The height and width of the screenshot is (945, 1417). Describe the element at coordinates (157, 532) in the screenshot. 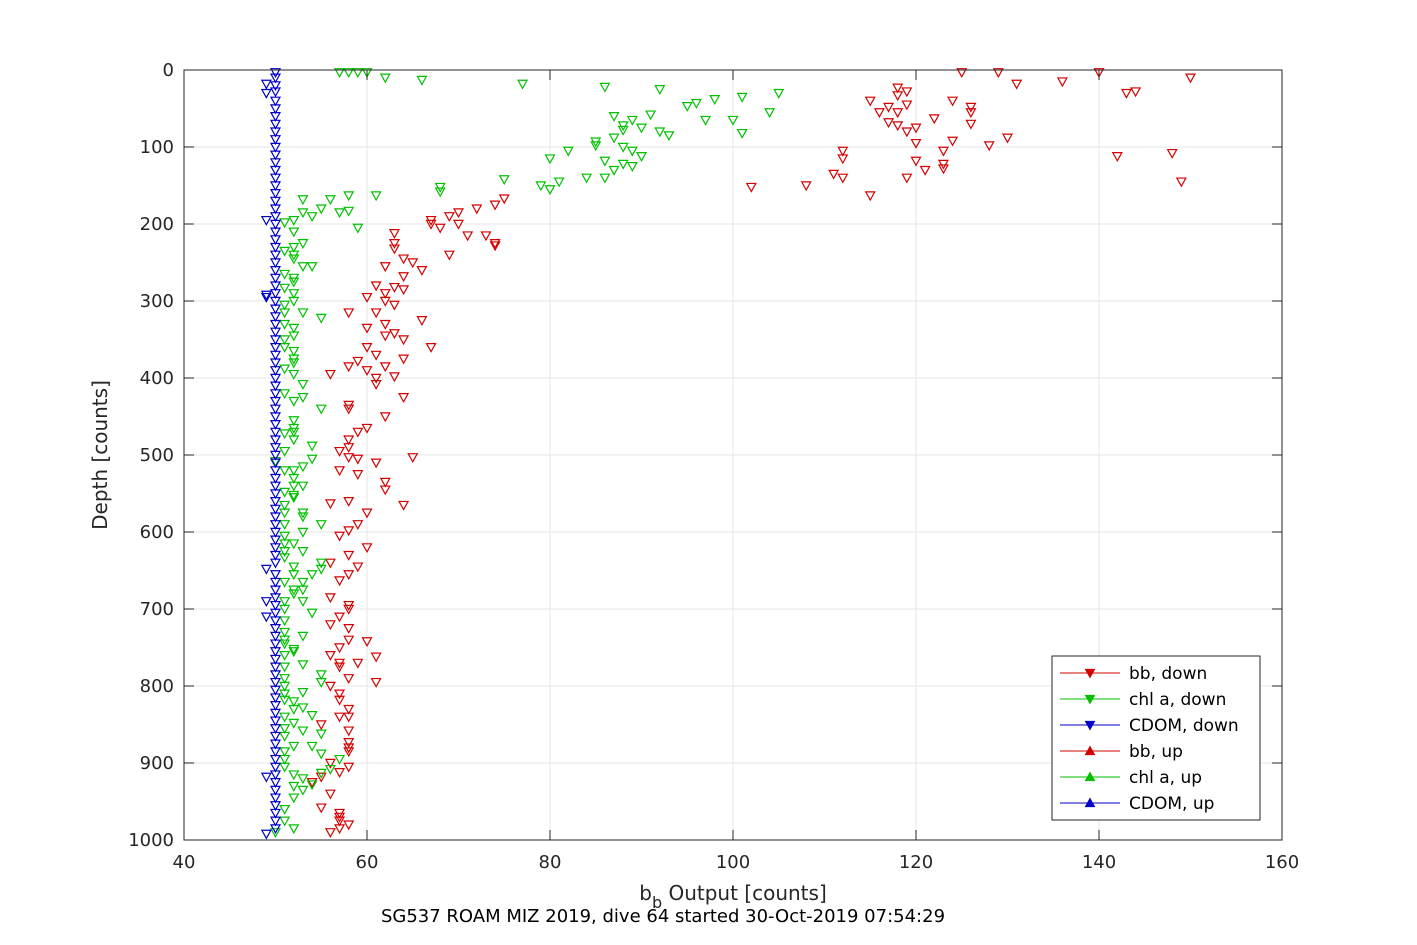

I see `y-tick-label: 600` at that location.